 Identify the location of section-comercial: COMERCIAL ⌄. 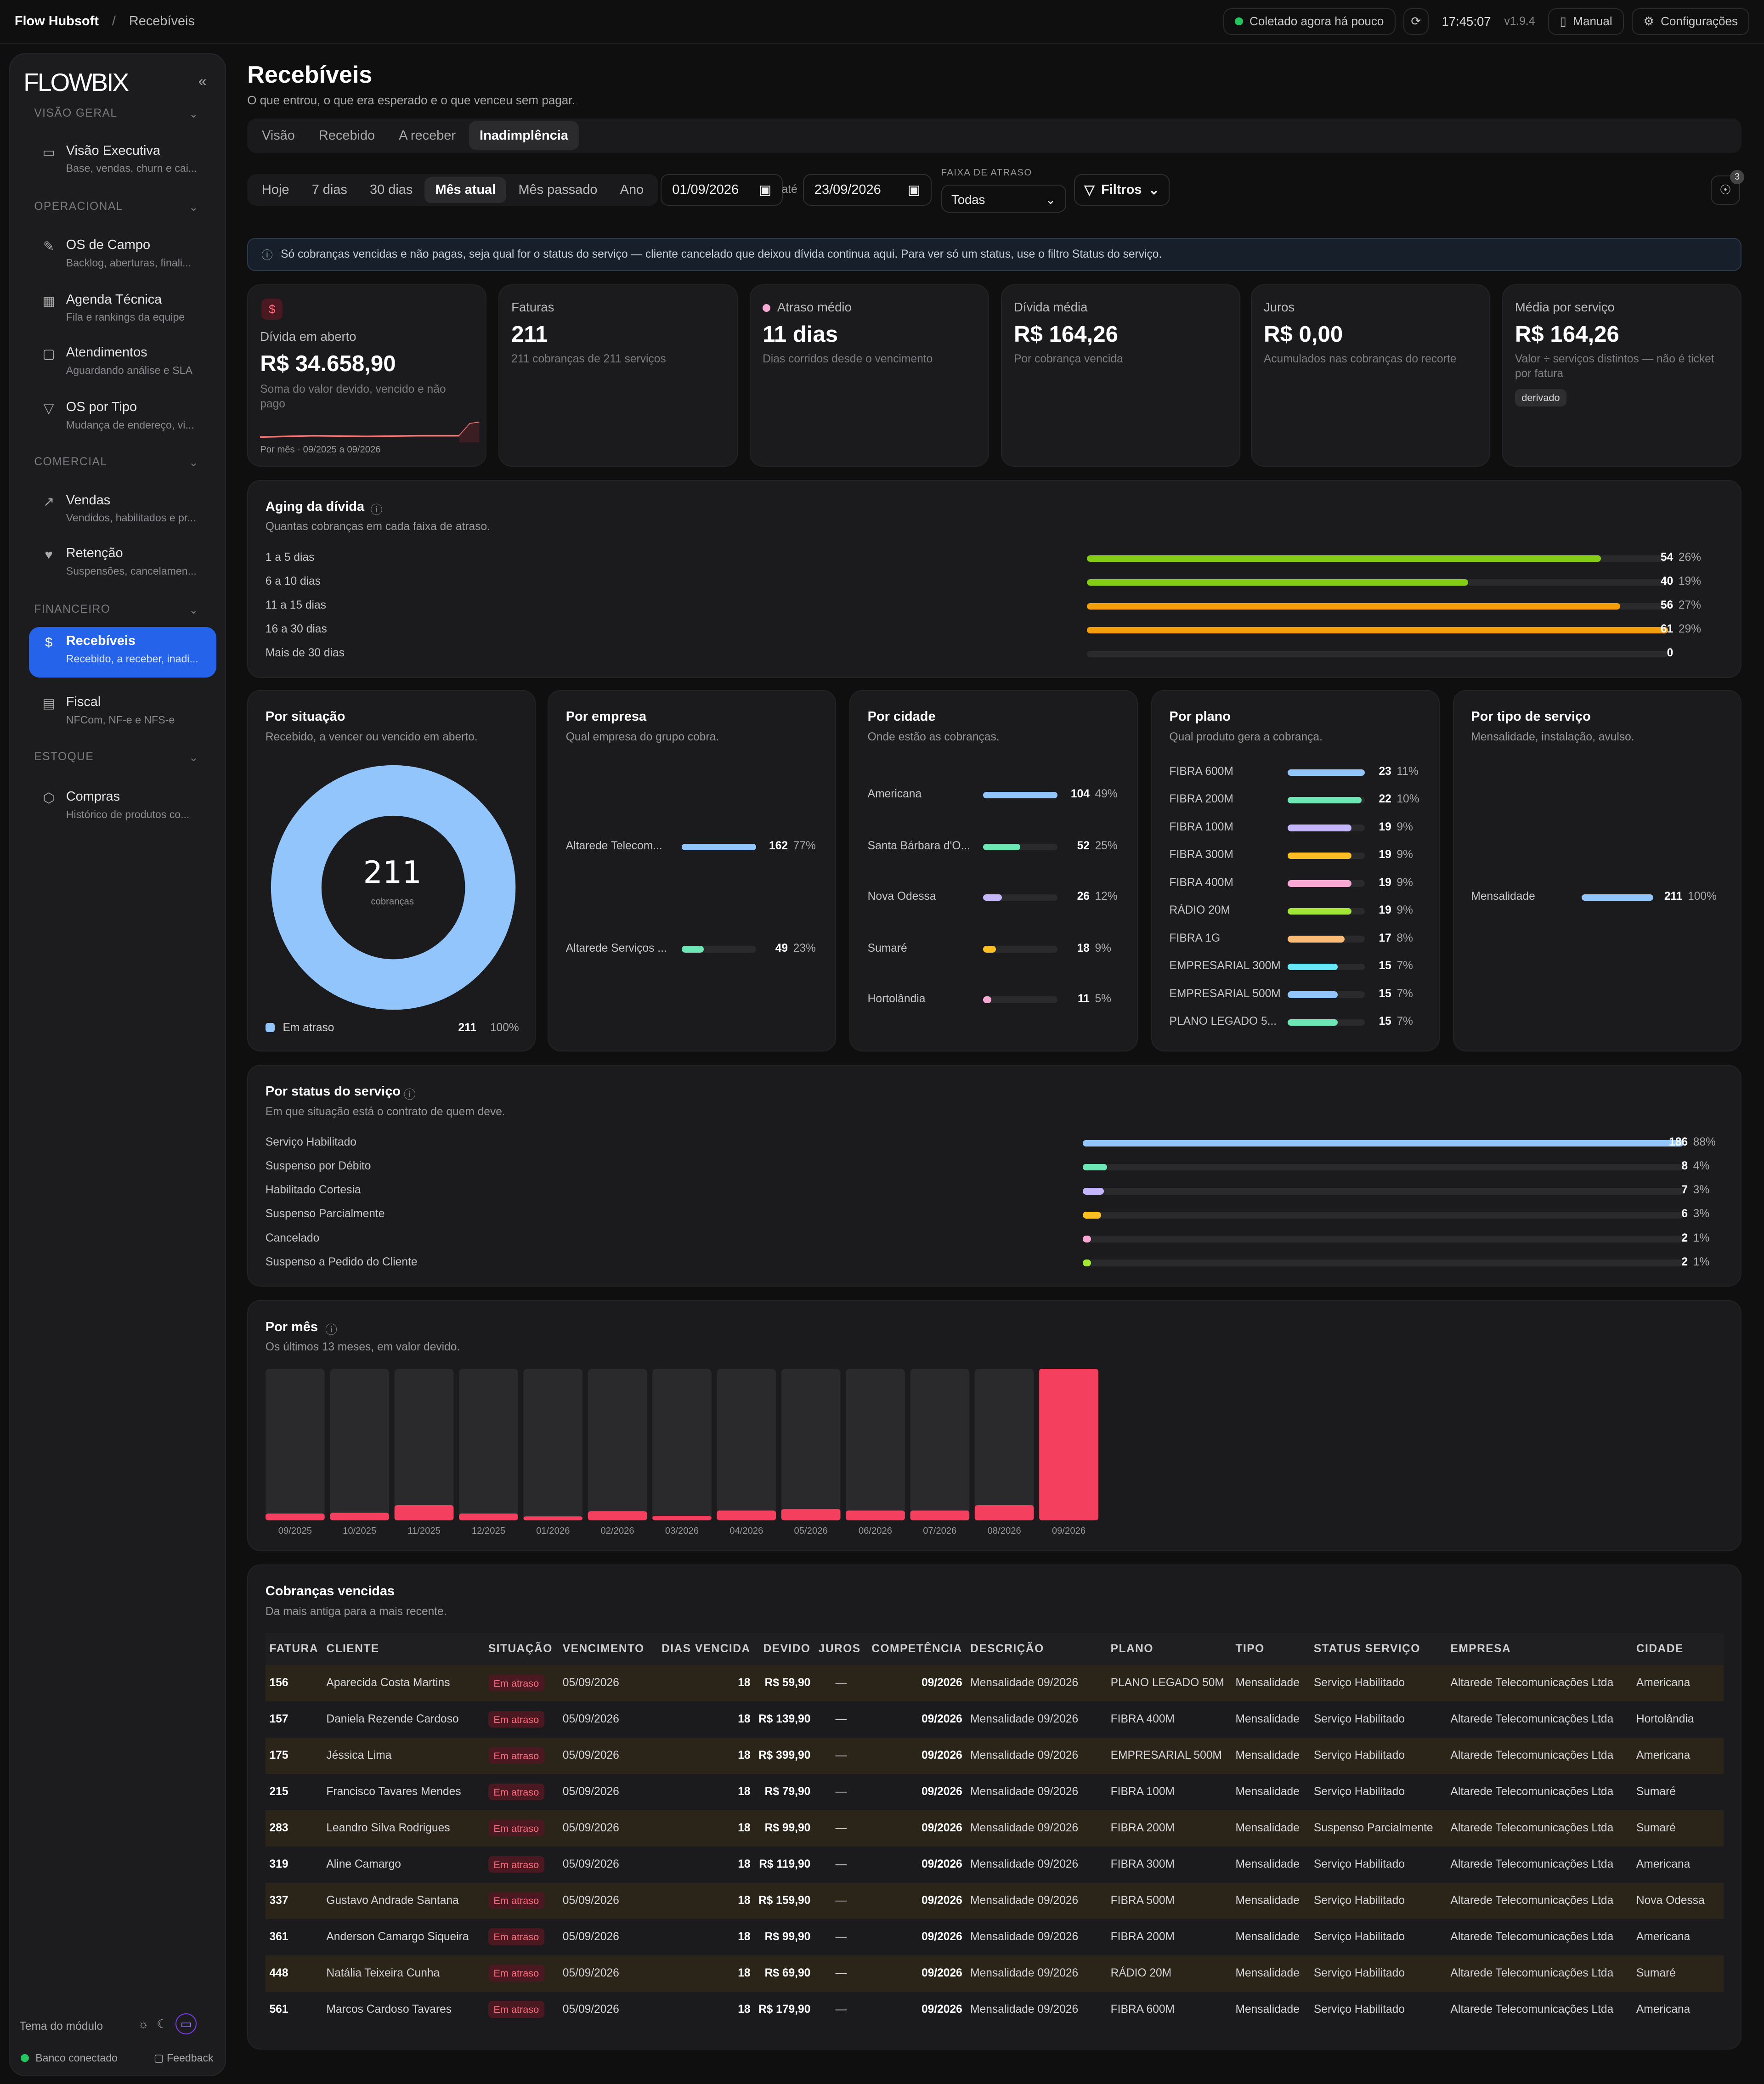
(117, 462).